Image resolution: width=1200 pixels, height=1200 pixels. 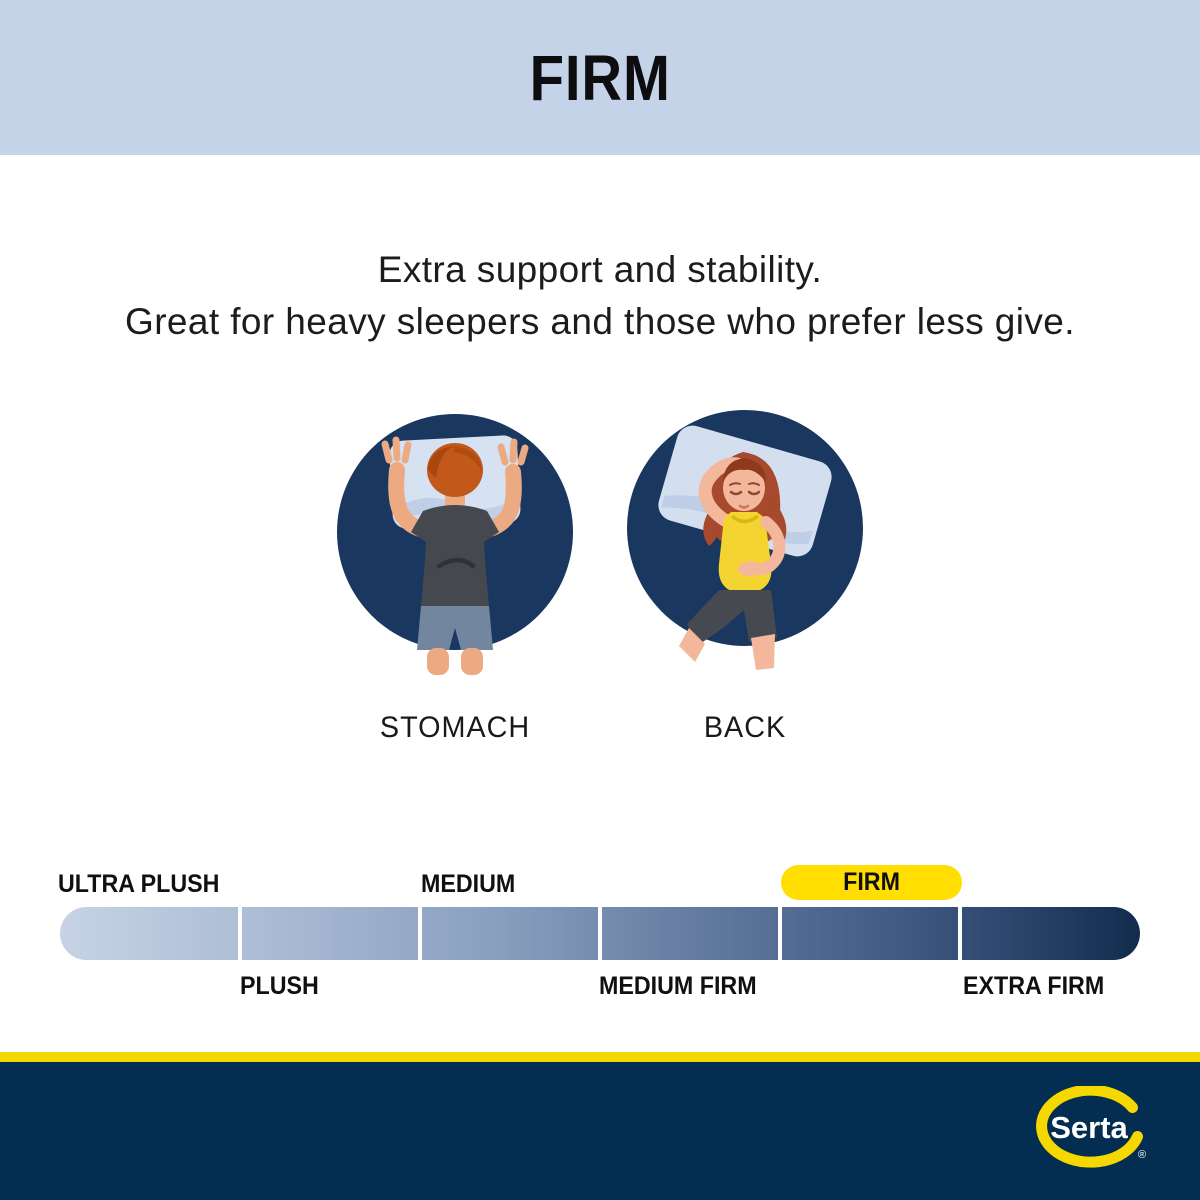 I want to click on footer, so click(x=600, y=1131).